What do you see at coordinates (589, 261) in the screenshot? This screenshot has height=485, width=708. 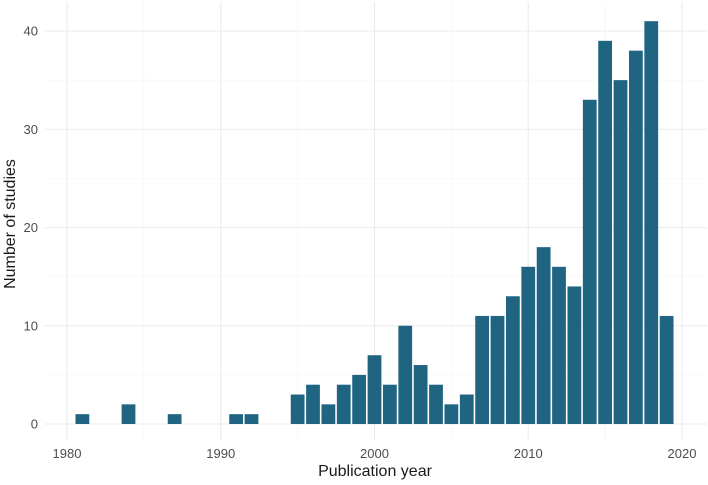 I see `bar-2014` at bounding box center [589, 261].